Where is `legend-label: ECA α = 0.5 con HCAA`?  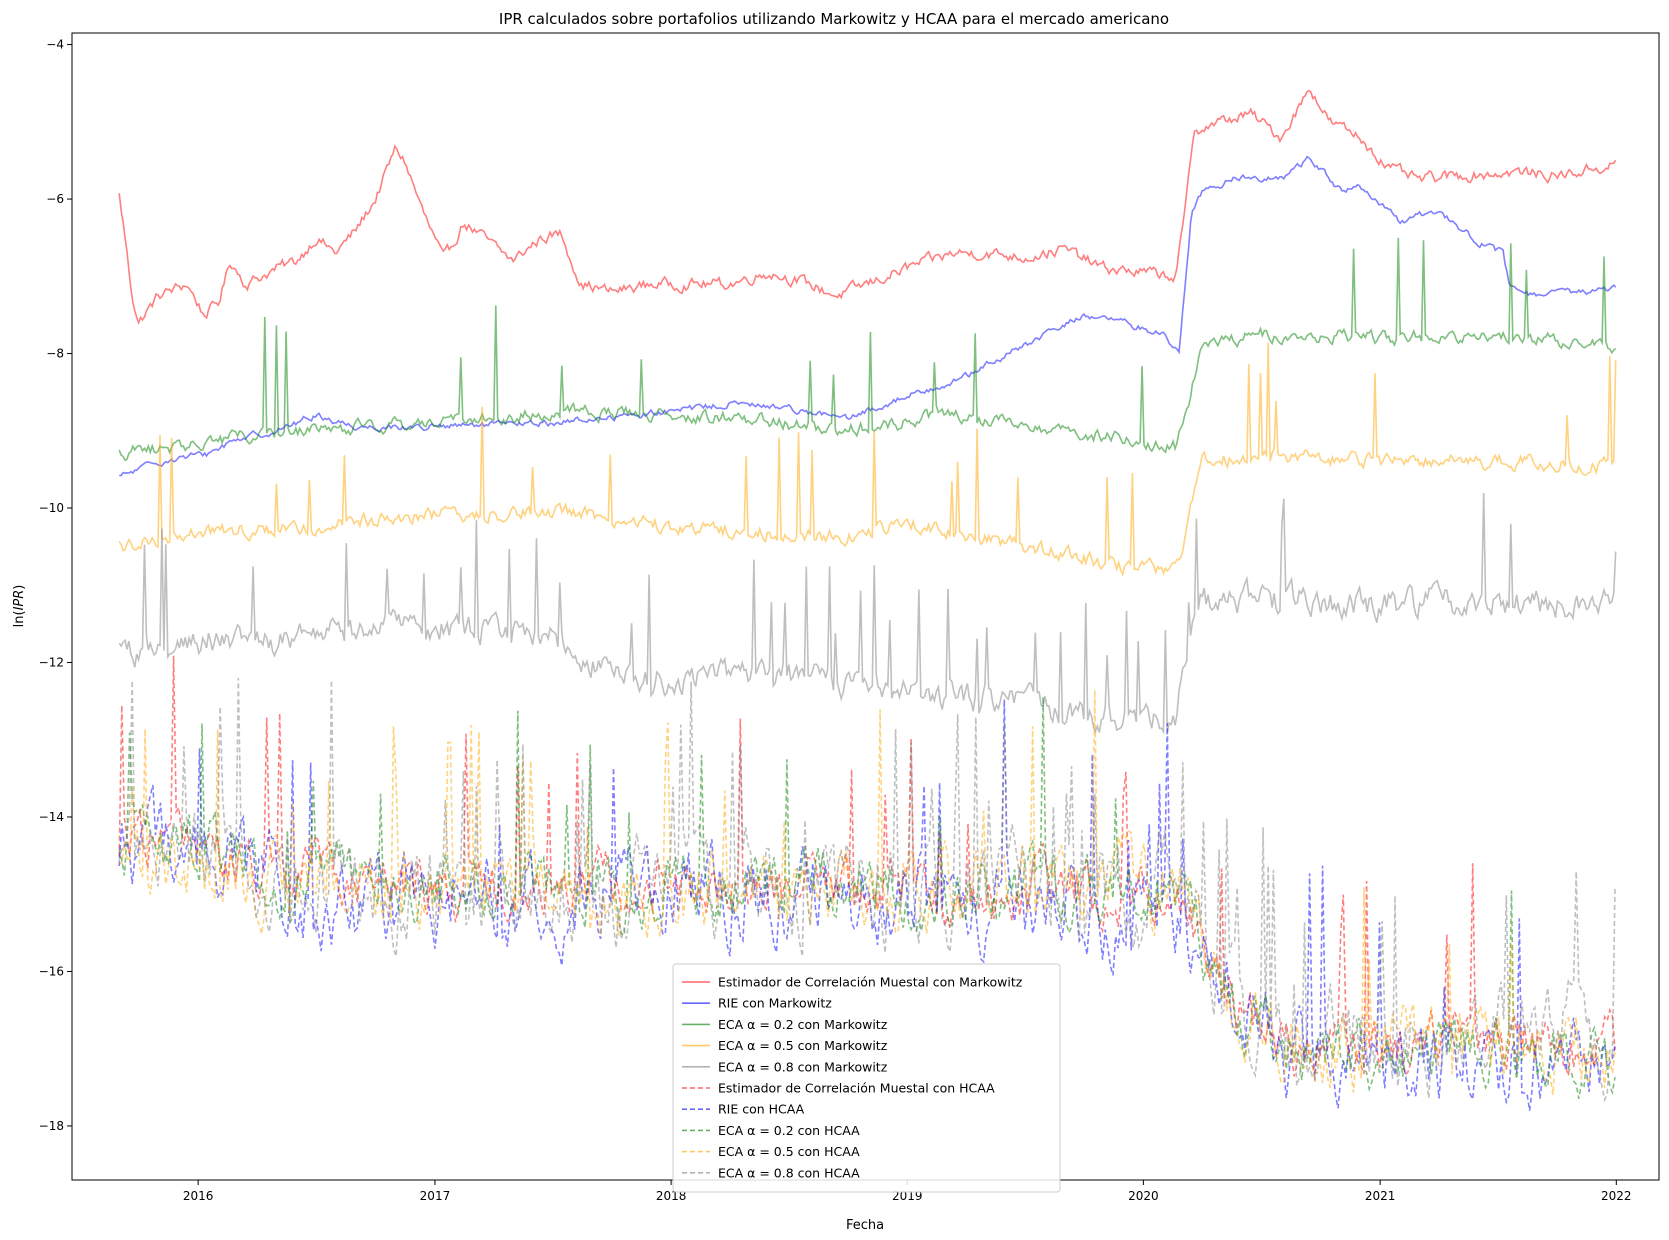 legend-label: ECA α = 0.5 con HCAA is located at coordinates (789, 1151).